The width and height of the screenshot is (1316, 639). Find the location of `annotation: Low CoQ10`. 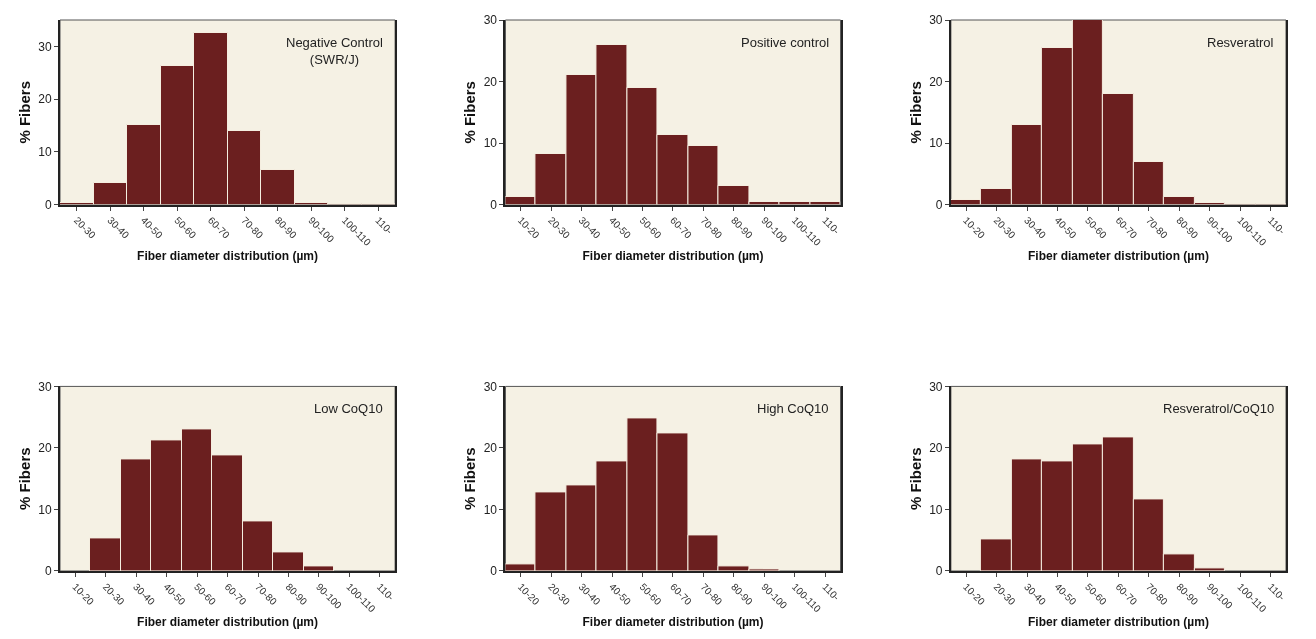

annotation: Low CoQ10 is located at coordinates (348, 408).